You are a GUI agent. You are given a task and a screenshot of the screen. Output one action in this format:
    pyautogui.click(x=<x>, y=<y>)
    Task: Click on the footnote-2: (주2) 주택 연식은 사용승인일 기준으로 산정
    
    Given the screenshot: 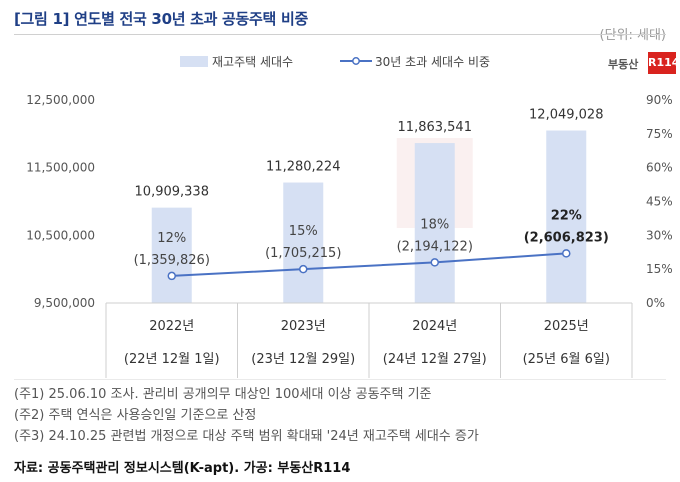 What is the action you would take?
    pyautogui.click(x=135, y=415)
    